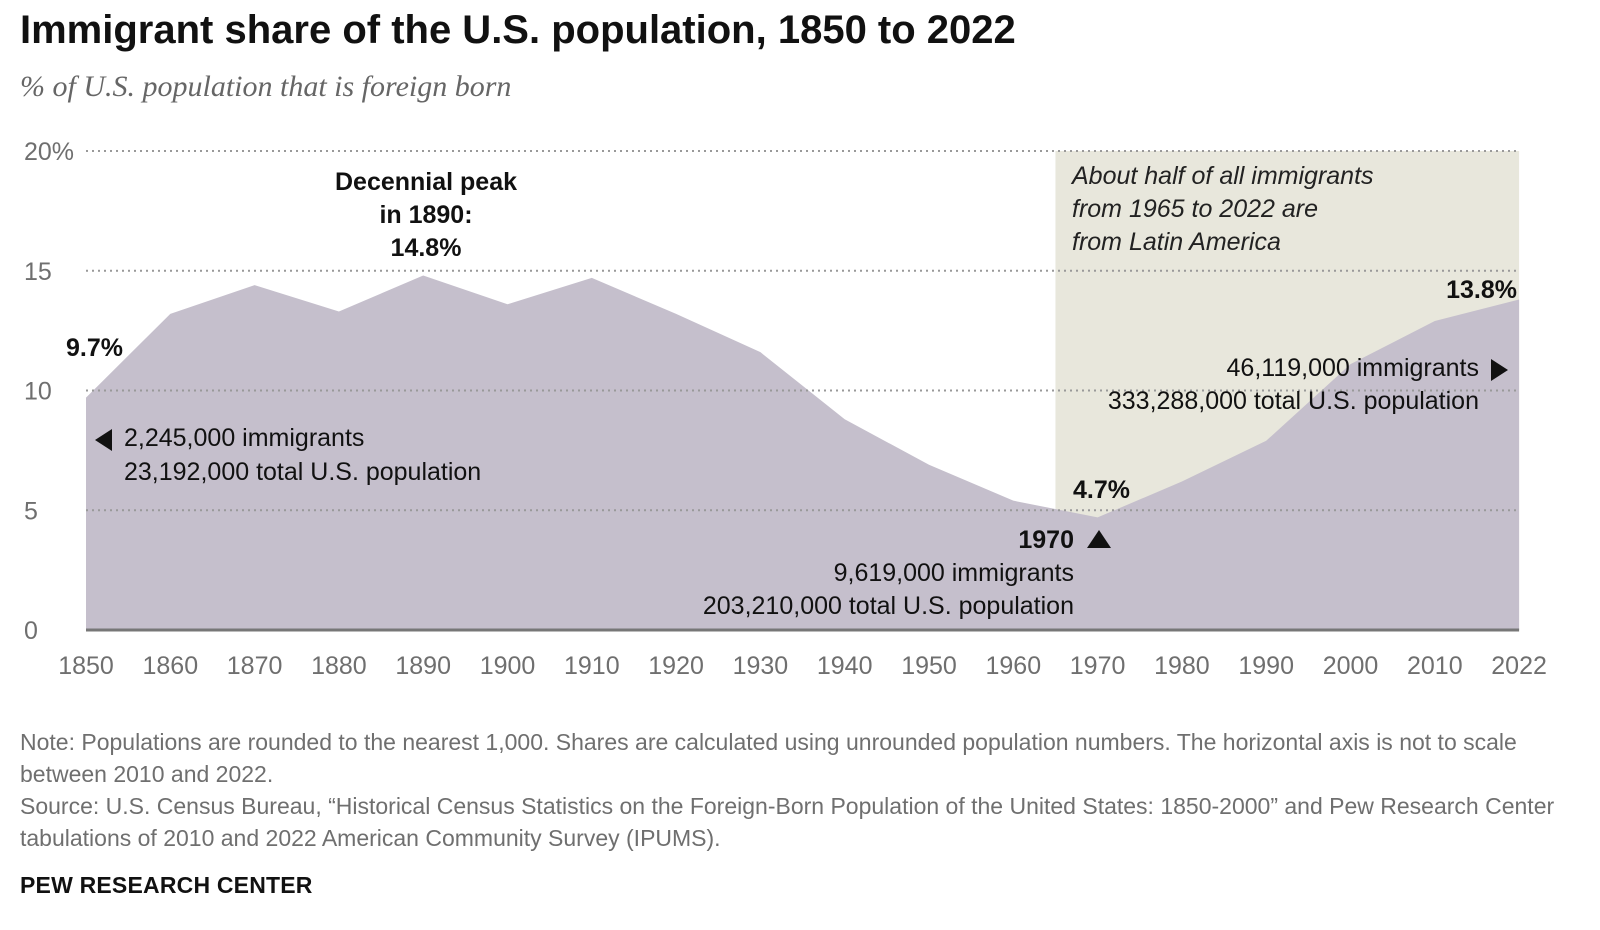 This screenshot has width=1600, height=930. What do you see at coordinates (1099, 539) in the screenshot?
I see `up-arrow-icon` at bounding box center [1099, 539].